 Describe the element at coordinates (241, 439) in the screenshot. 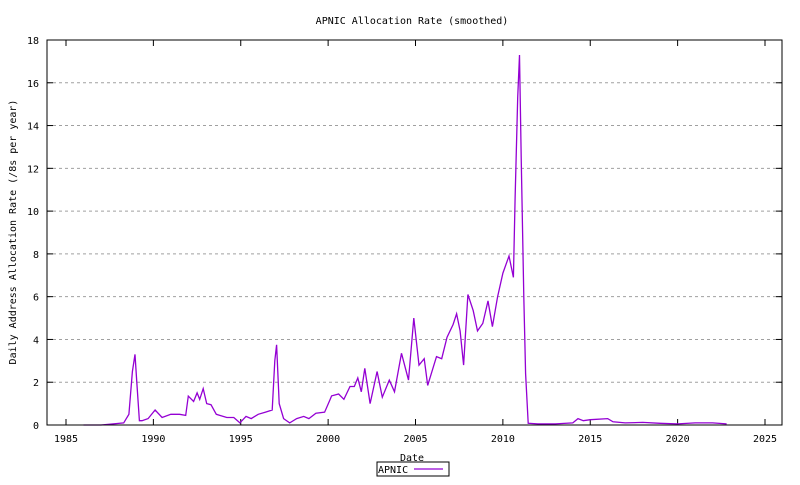

I see `x-tick-label: 1995` at that location.